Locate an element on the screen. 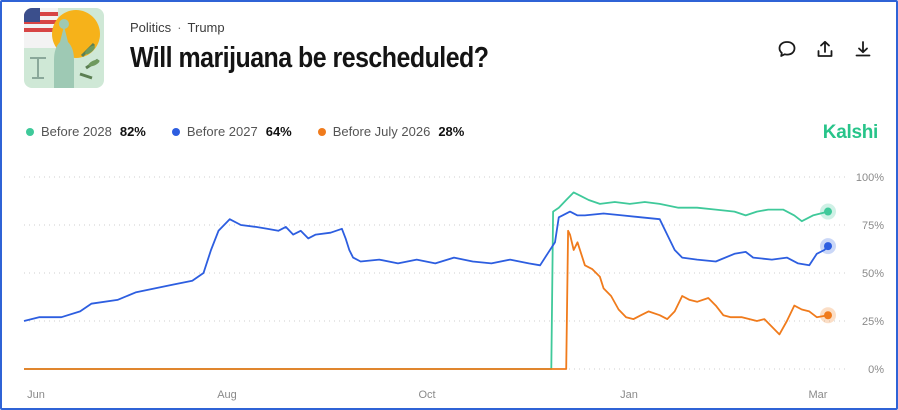  legend-label: Before 2027 is located at coordinates (222, 131).